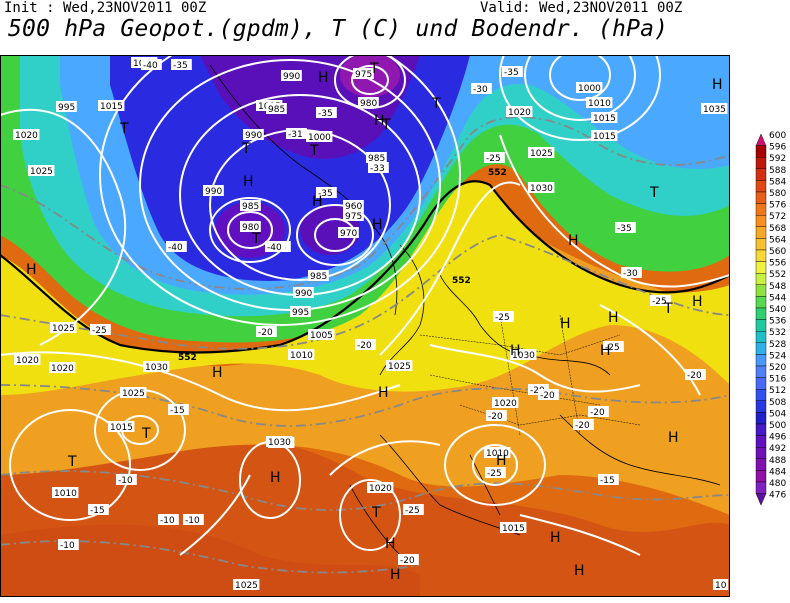 The image size is (790, 603). I want to click on temperature-label: -10, so click(126, 480).